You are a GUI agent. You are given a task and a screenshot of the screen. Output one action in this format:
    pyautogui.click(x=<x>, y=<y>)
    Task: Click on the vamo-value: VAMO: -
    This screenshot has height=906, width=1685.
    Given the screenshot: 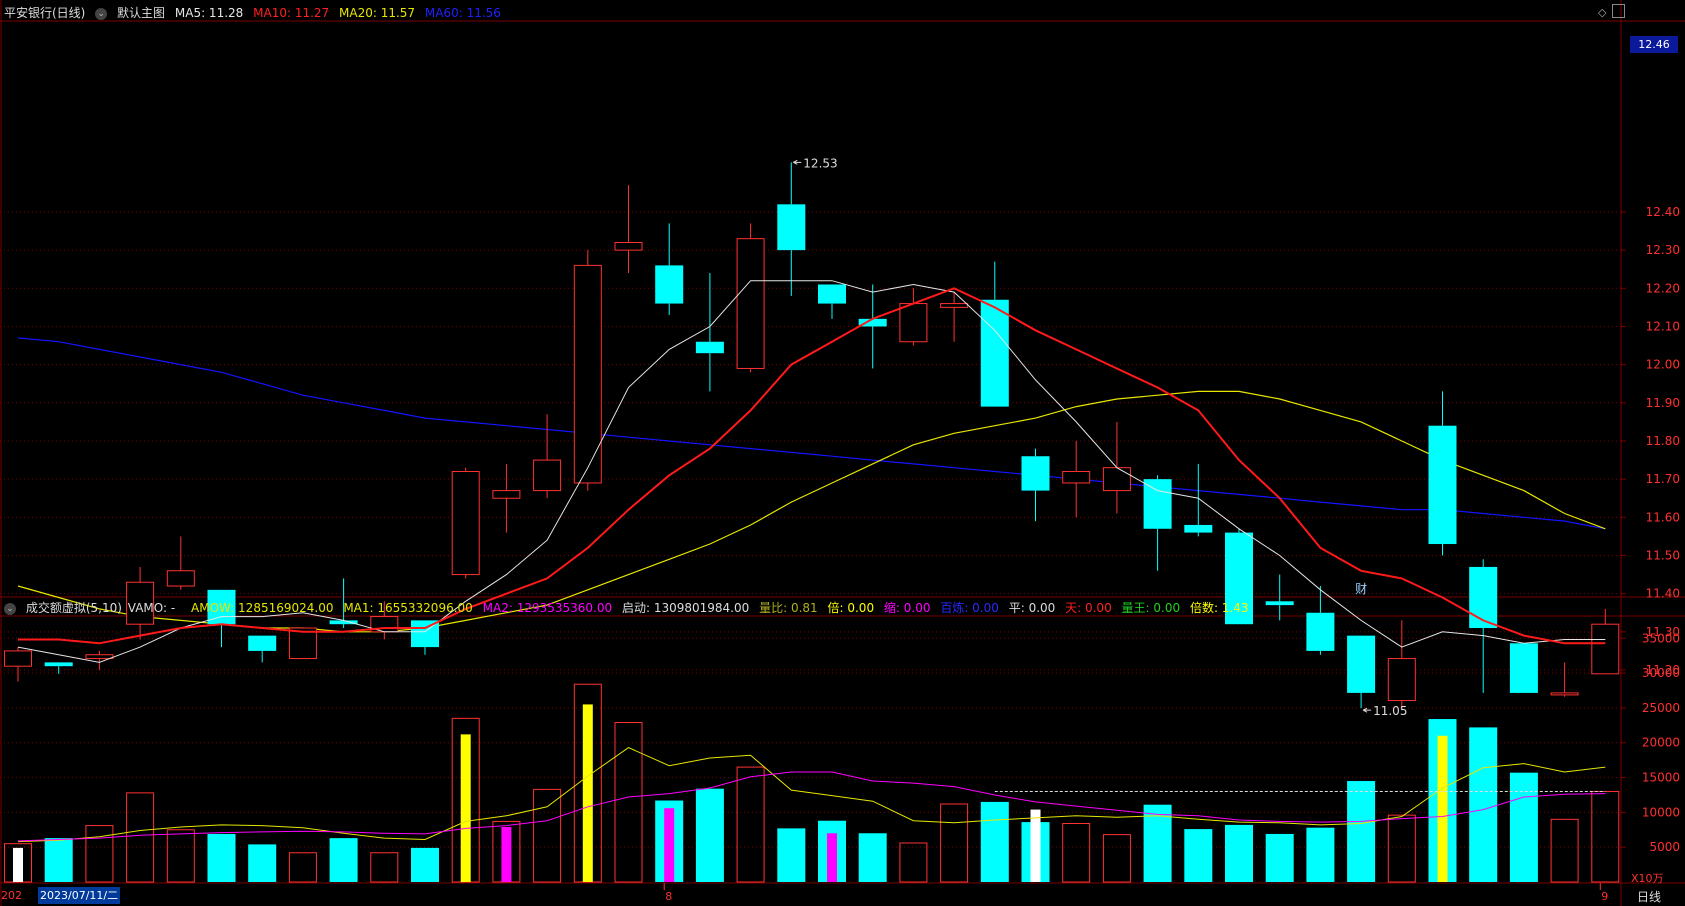 What is the action you would take?
    pyautogui.click(x=151, y=608)
    